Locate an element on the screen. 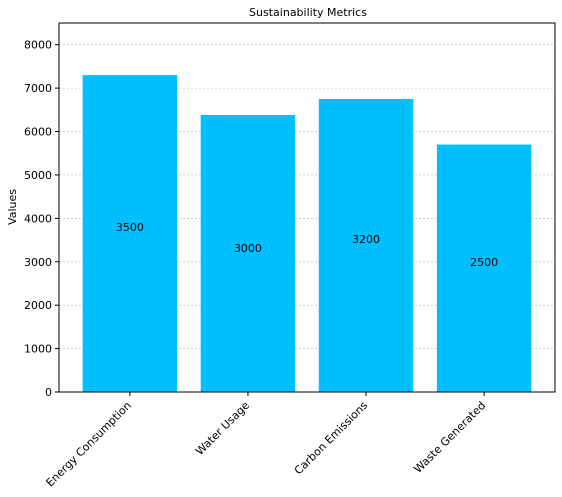 This screenshot has height=497, width=562. bar-data-labels: 3500 3000 3200 2500 is located at coordinates (307, 245).